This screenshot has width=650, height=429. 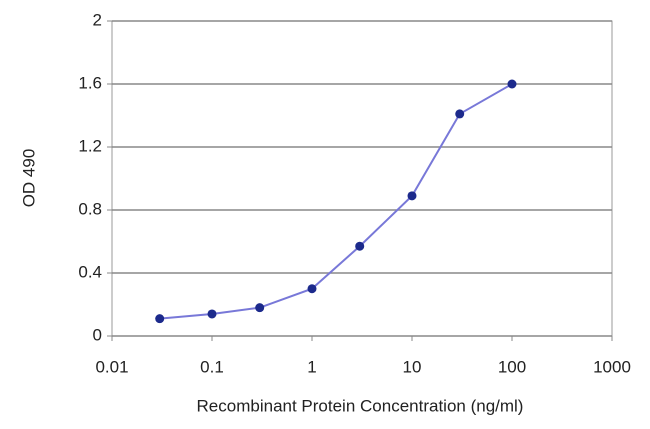 What do you see at coordinates (90, 271) in the screenshot?
I see `y-tick-label: 0.4` at bounding box center [90, 271].